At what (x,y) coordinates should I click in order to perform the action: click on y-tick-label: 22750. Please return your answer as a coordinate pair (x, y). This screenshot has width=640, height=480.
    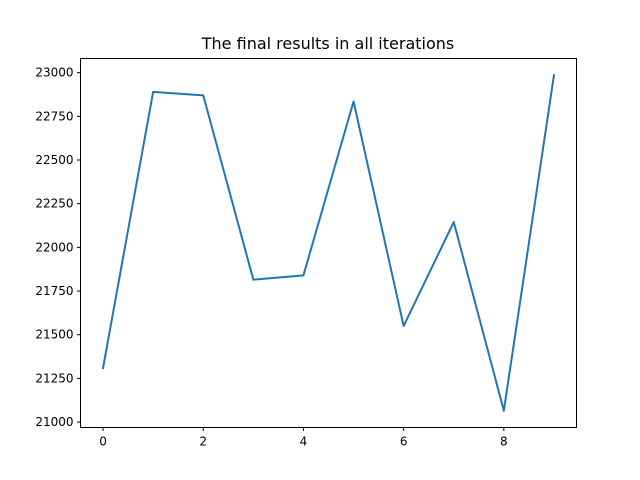
    Looking at the image, I should click on (54, 116).